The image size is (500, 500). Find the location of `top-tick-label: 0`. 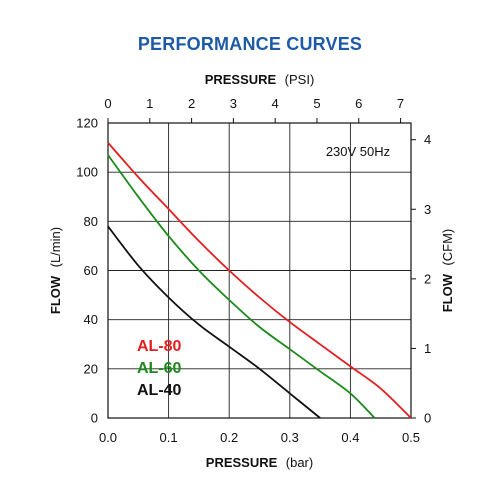

top-tick-label: 0 is located at coordinates (107, 103).